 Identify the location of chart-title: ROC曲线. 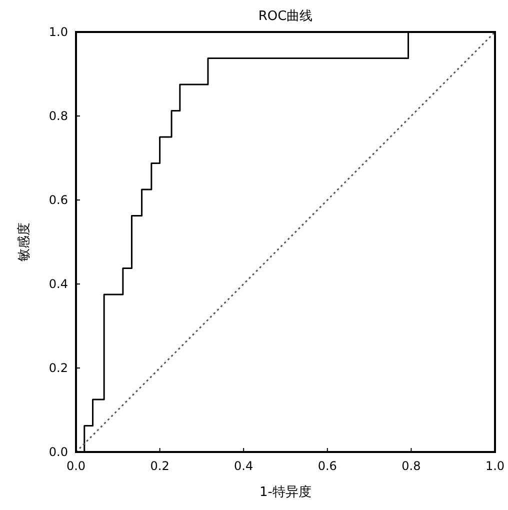
(285, 16).